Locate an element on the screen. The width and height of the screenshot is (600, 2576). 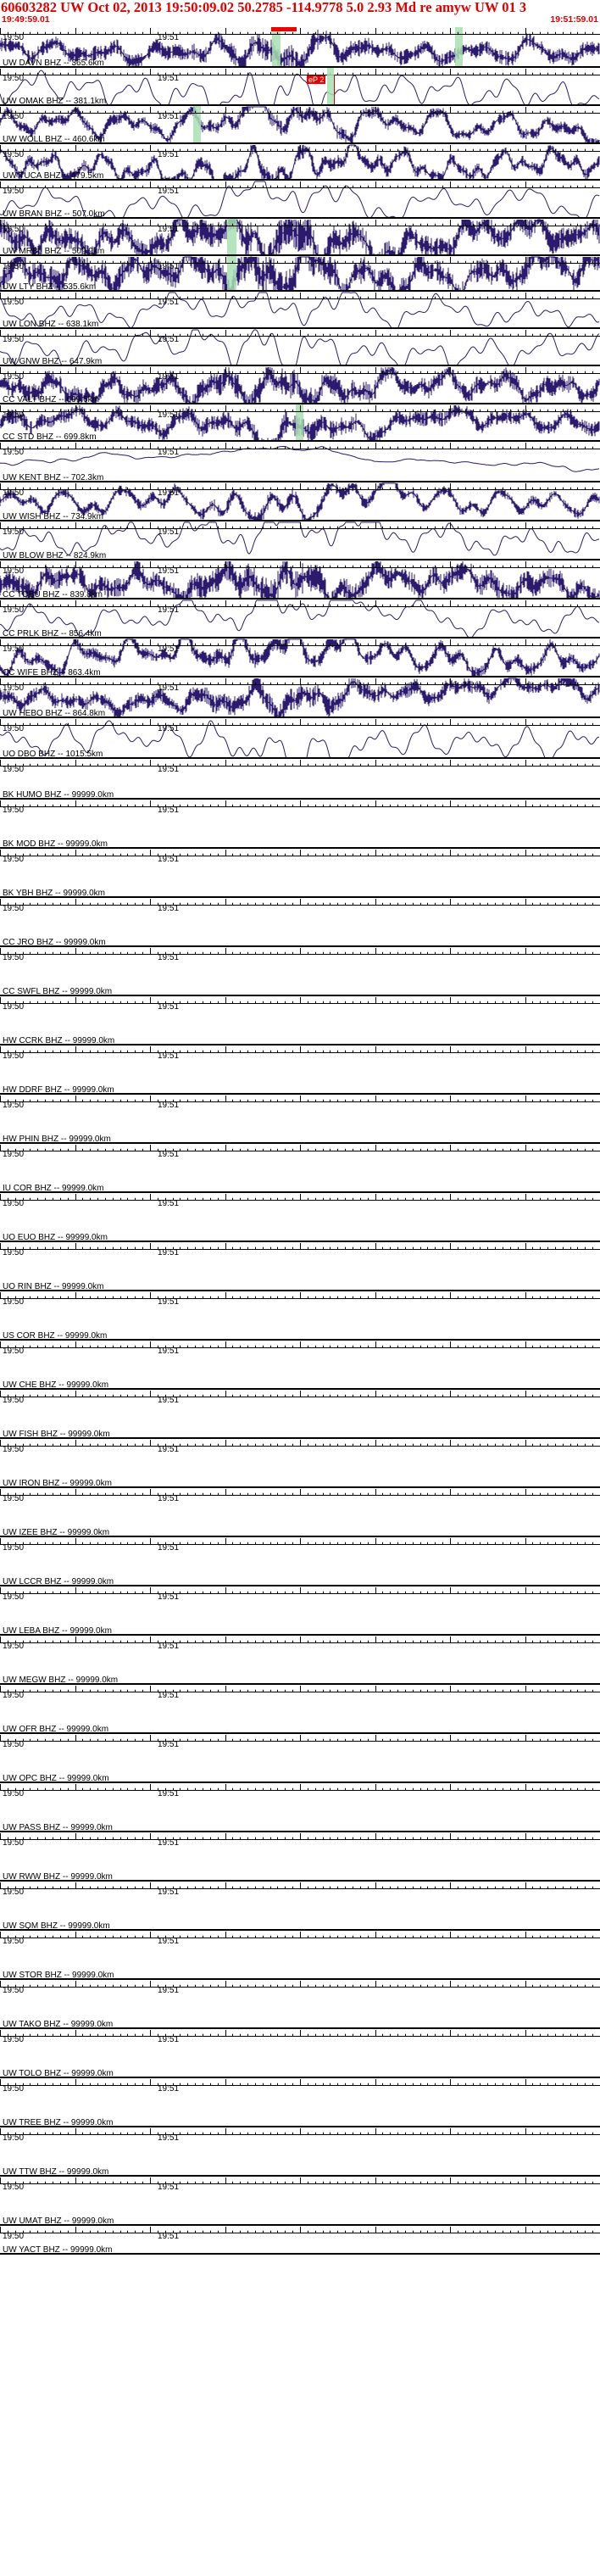
trace-row: 19:50 19:51 UW DAVN BHZ -- 365.6km is located at coordinates (300, 47).